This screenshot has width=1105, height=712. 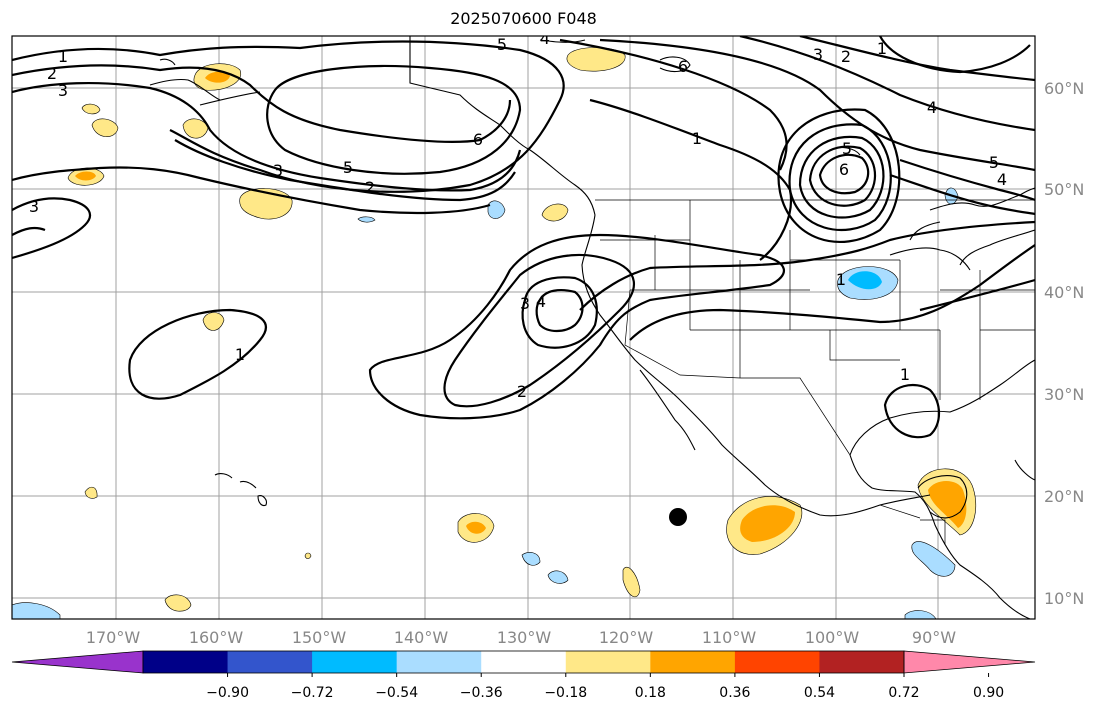 What do you see at coordinates (729, 637) in the screenshot?
I see `lon-label: 110°W` at bounding box center [729, 637].